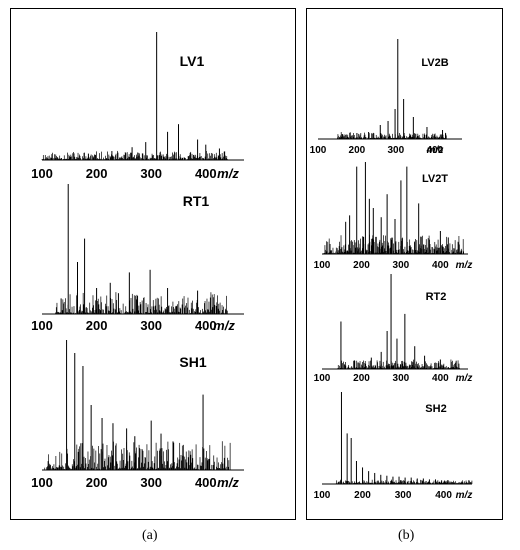 Image resolution: width=520 pixels, height=550 pixels. What do you see at coordinates (137, 106) in the screenshot?
I see `spectrum-lv1: LV1 100 200 300 400 m/z` at bounding box center [137, 106].